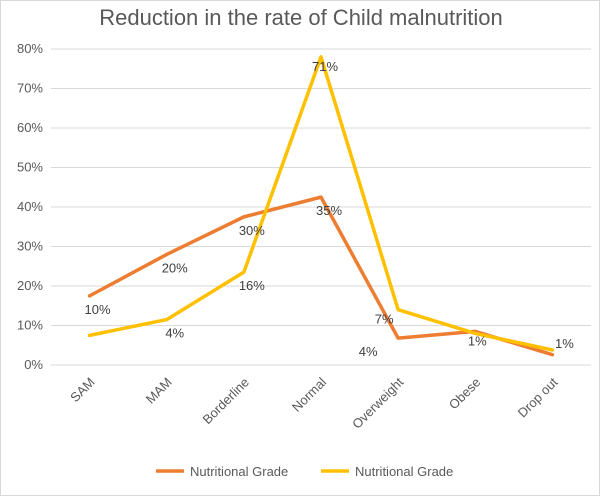 The image size is (600, 497). Describe the element at coordinates (98, 309) in the screenshot. I see `data-label: 10%` at that location.